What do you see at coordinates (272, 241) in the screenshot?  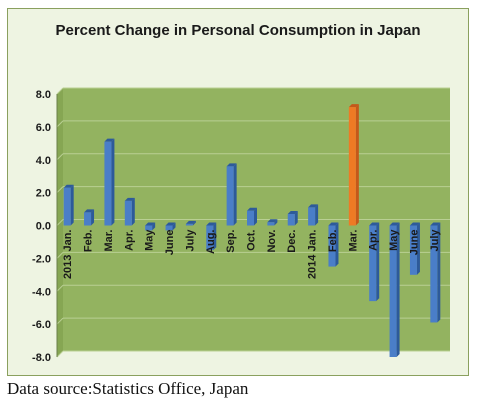 I see `x-tick-label: Nov.` at bounding box center [272, 241].